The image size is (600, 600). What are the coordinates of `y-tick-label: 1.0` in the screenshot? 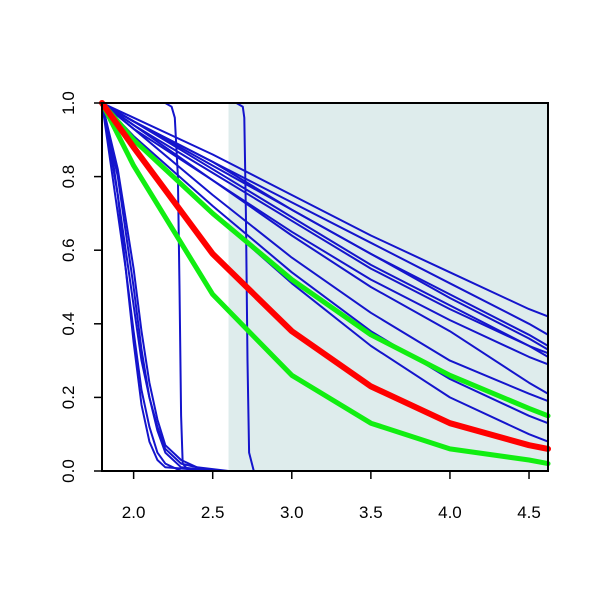 It's located at (68, 103).